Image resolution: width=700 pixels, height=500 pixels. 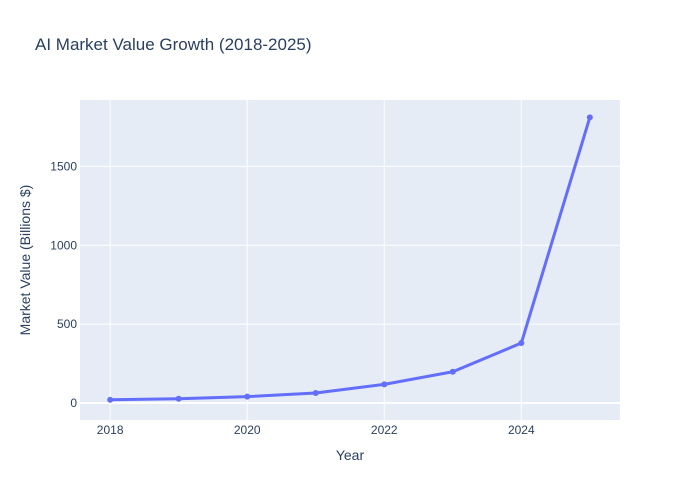 What do you see at coordinates (173, 44) in the screenshot?
I see `chart-title: AI Market Value Growth (2018-2025)` at bounding box center [173, 44].